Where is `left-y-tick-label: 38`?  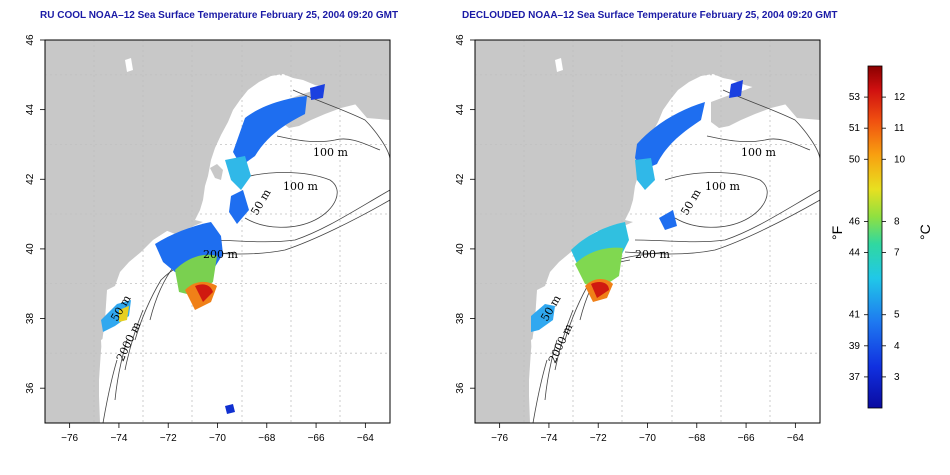 left-y-tick-label: 38 is located at coordinates (30, 319).